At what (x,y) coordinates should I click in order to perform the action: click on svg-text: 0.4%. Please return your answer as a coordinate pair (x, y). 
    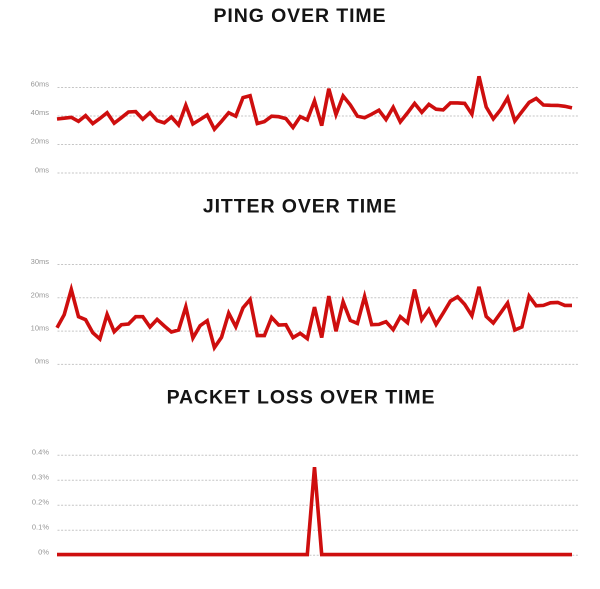
    Looking at the image, I should click on (40, 452).